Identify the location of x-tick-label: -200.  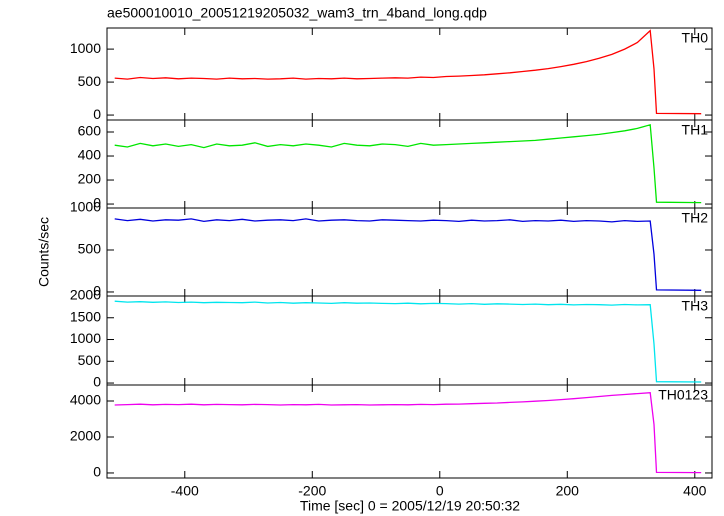
(312, 491).